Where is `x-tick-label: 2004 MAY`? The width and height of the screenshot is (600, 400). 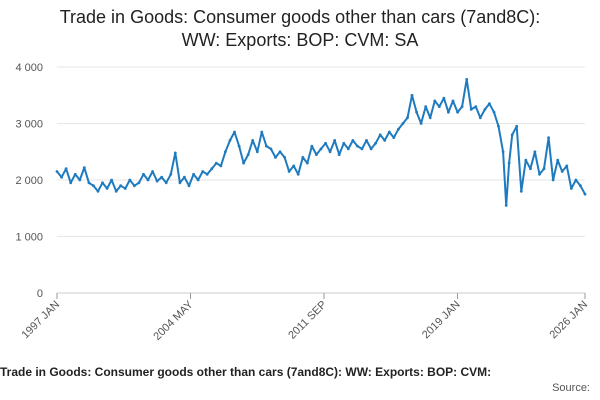
x-tick-label: 2004 MAY is located at coordinates (173, 320).